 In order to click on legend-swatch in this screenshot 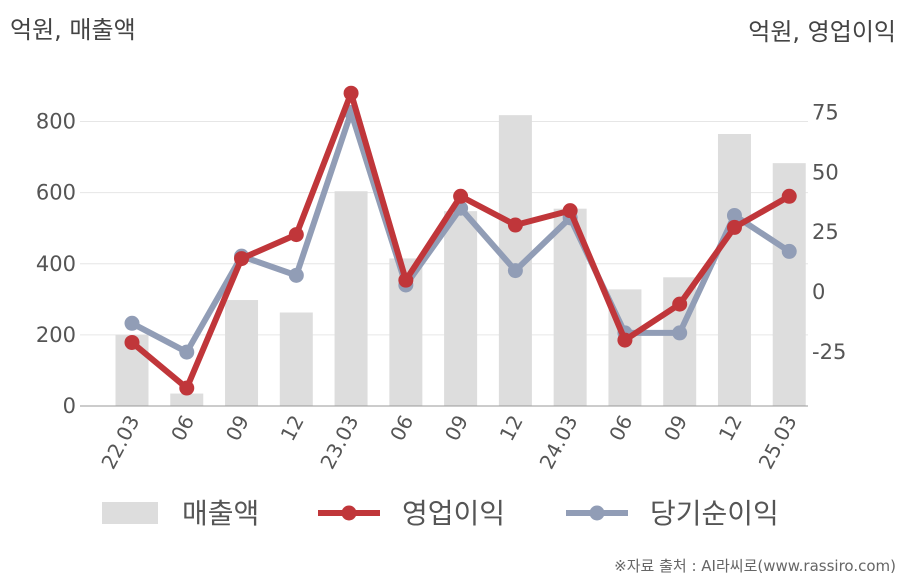, I will do `click(130, 513)`.